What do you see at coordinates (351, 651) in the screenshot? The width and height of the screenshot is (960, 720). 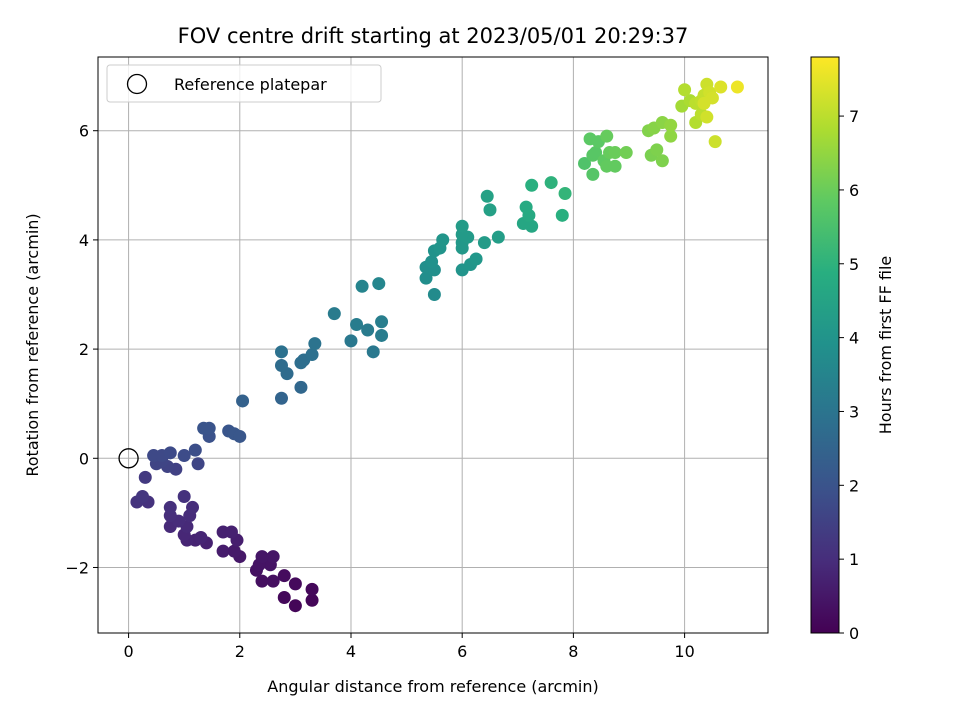 I see `x-tick-label: 4` at bounding box center [351, 651].